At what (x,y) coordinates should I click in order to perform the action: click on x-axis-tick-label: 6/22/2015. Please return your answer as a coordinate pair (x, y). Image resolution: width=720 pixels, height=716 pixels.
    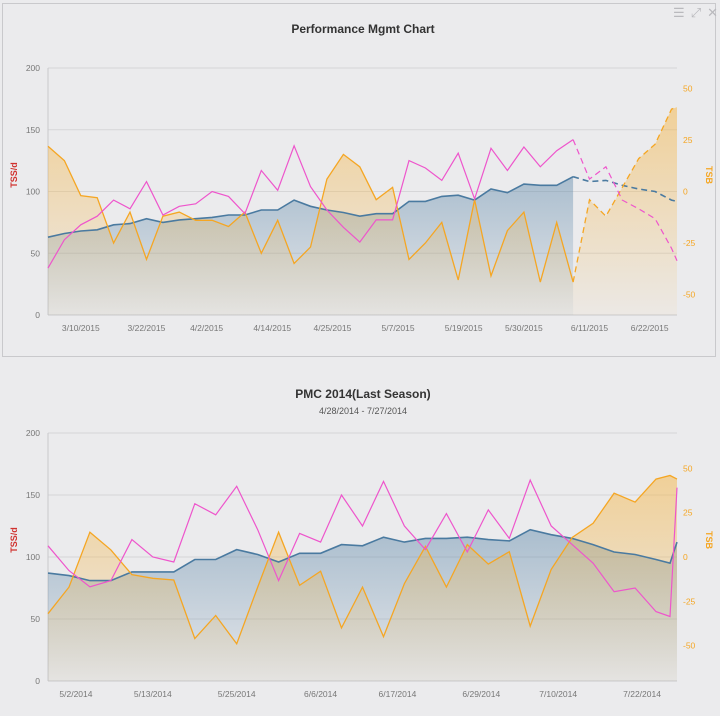
    Looking at the image, I should click on (650, 328).